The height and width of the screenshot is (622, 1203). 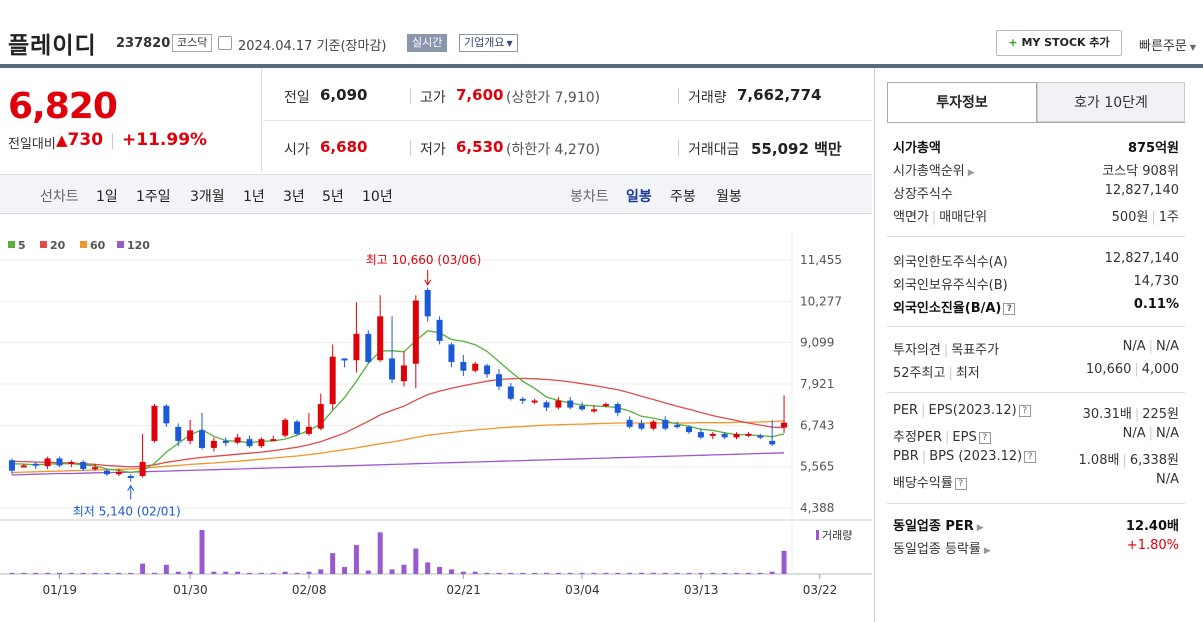 What do you see at coordinates (1151, 433) in the screenshot?
I see `info-value: N/A | N/A` at bounding box center [1151, 433].